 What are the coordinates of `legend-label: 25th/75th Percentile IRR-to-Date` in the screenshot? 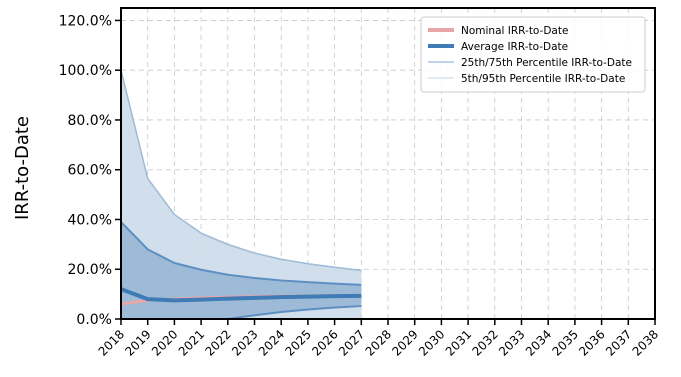 It's located at (546, 63).